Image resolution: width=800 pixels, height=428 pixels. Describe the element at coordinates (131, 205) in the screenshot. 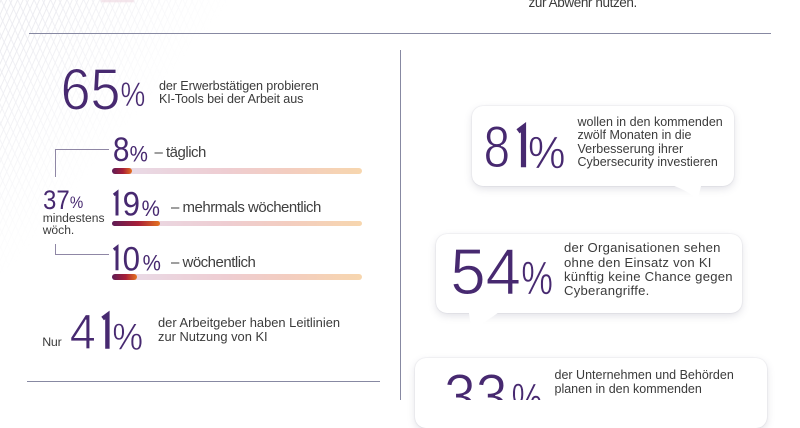

I see `svg-text: 9` at that location.